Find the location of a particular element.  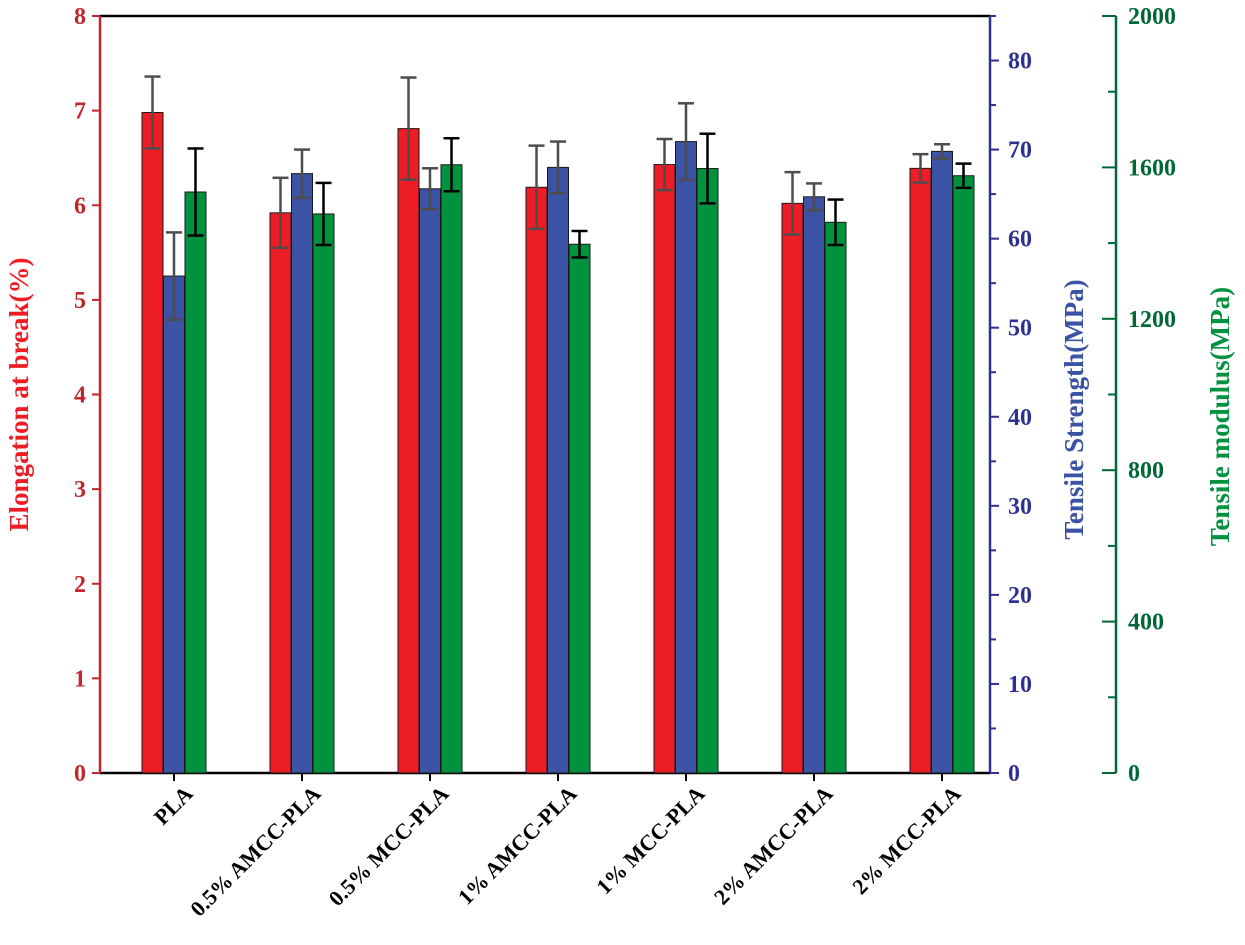

left-axis-tick-label: 7 is located at coordinates (80, 112).